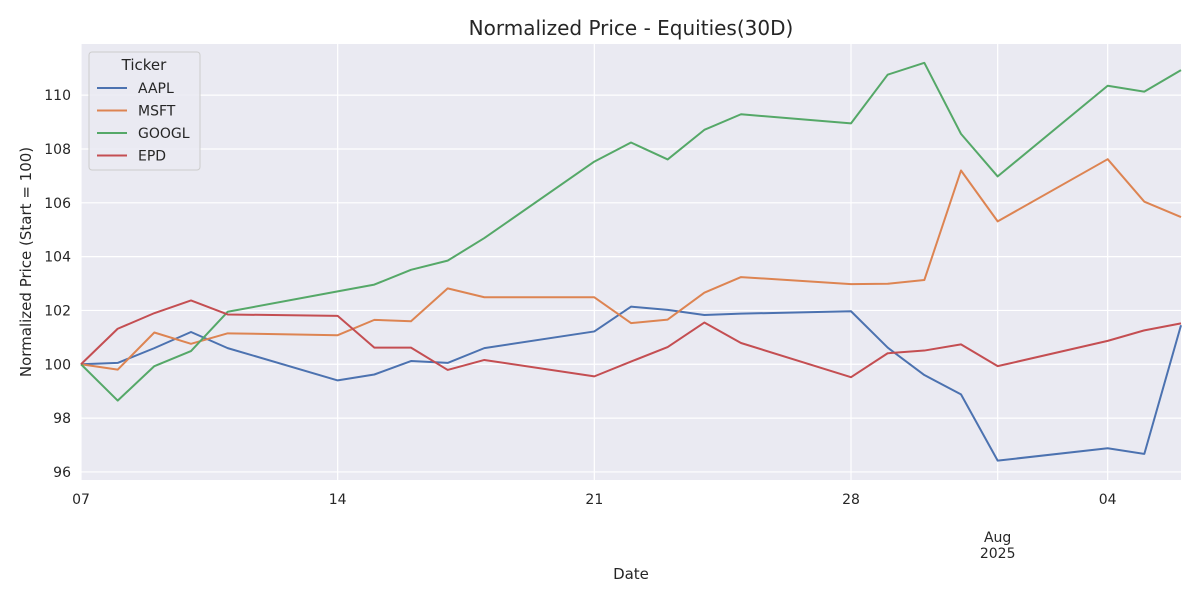  What do you see at coordinates (156, 89) in the screenshot?
I see `legend-label-aapl: AAPL` at bounding box center [156, 89].